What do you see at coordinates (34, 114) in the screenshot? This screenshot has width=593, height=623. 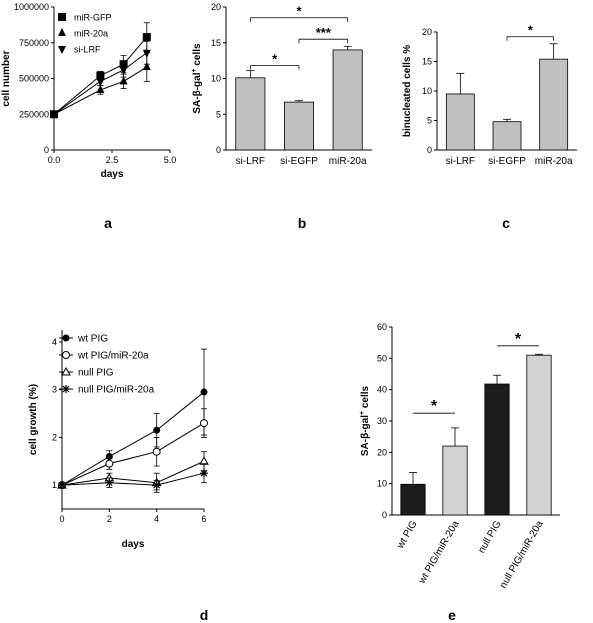 I see `y-tick-label-a: 250000` at bounding box center [34, 114].